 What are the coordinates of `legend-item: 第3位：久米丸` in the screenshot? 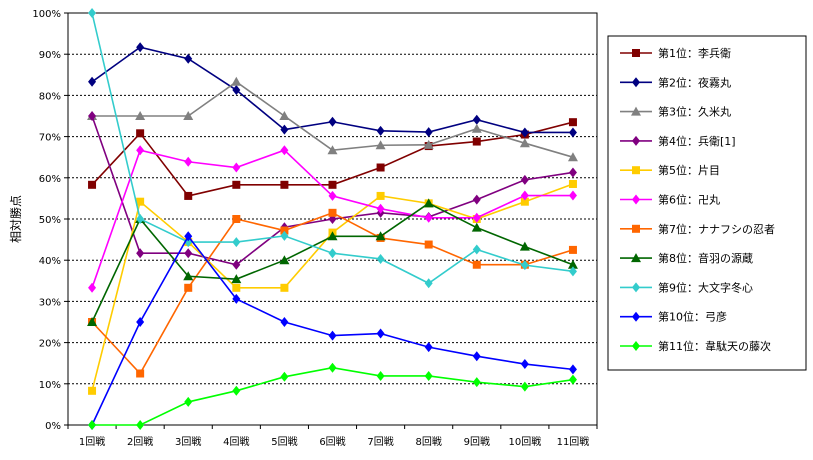 It's located at (675, 112).